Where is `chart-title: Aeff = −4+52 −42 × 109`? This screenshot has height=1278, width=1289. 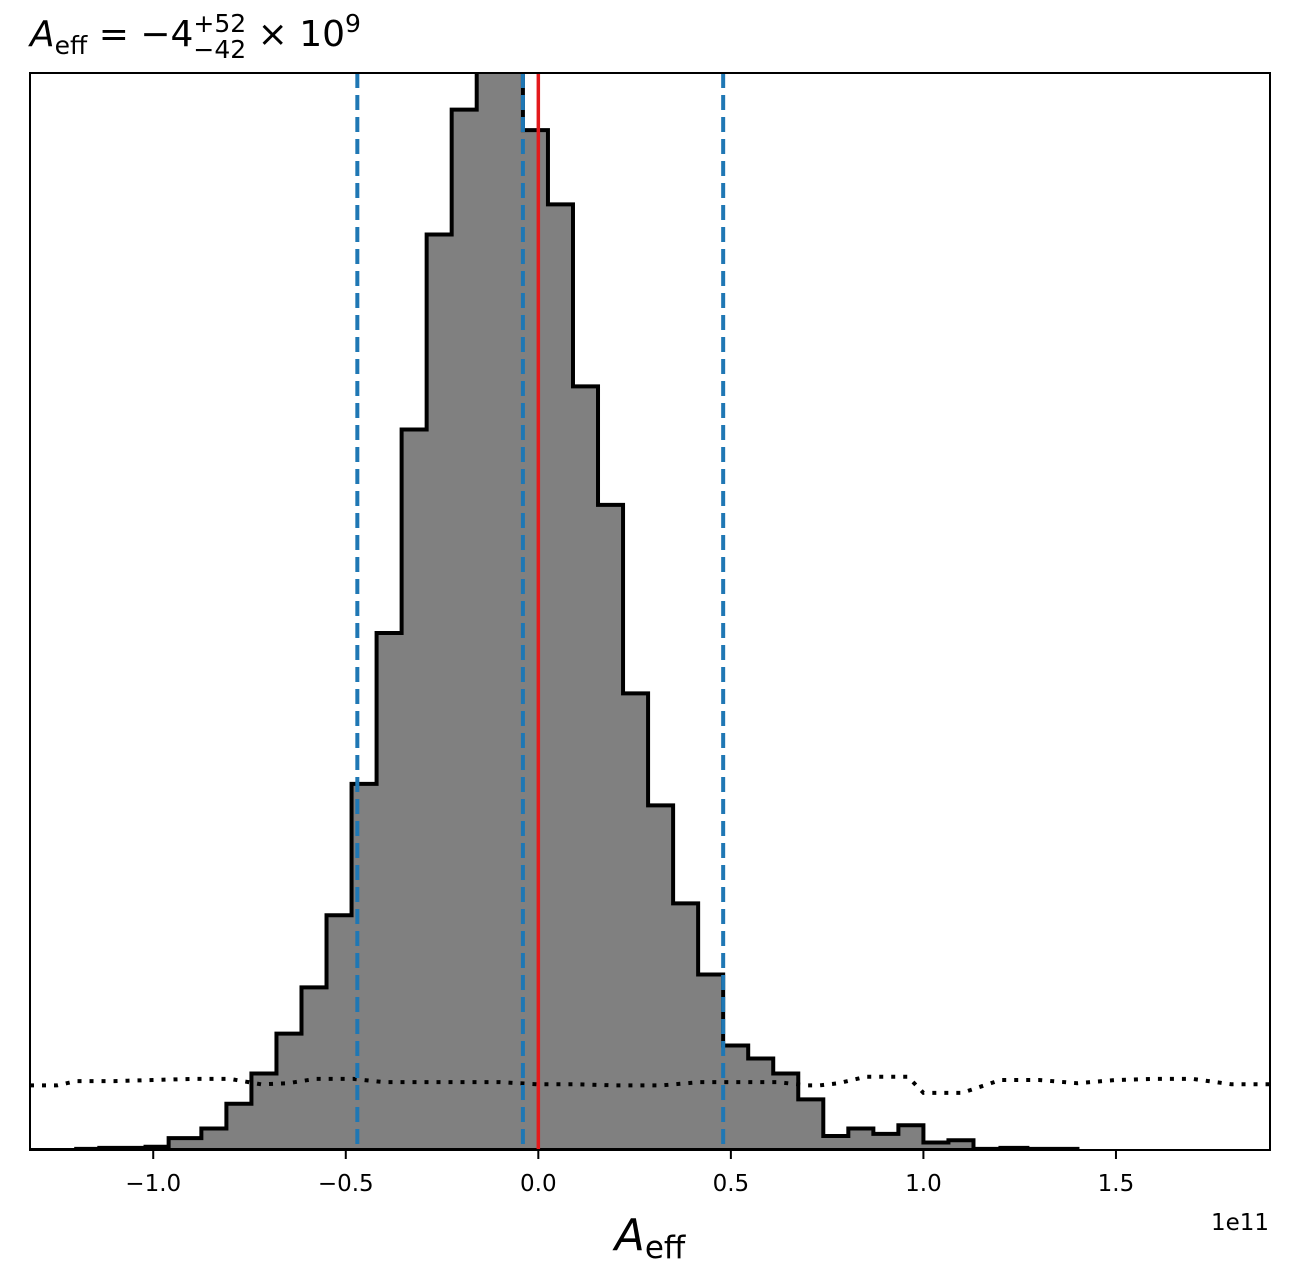
chart-title: Aeff = −4+52 −42 × 109 is located at coordinates (194, 36).